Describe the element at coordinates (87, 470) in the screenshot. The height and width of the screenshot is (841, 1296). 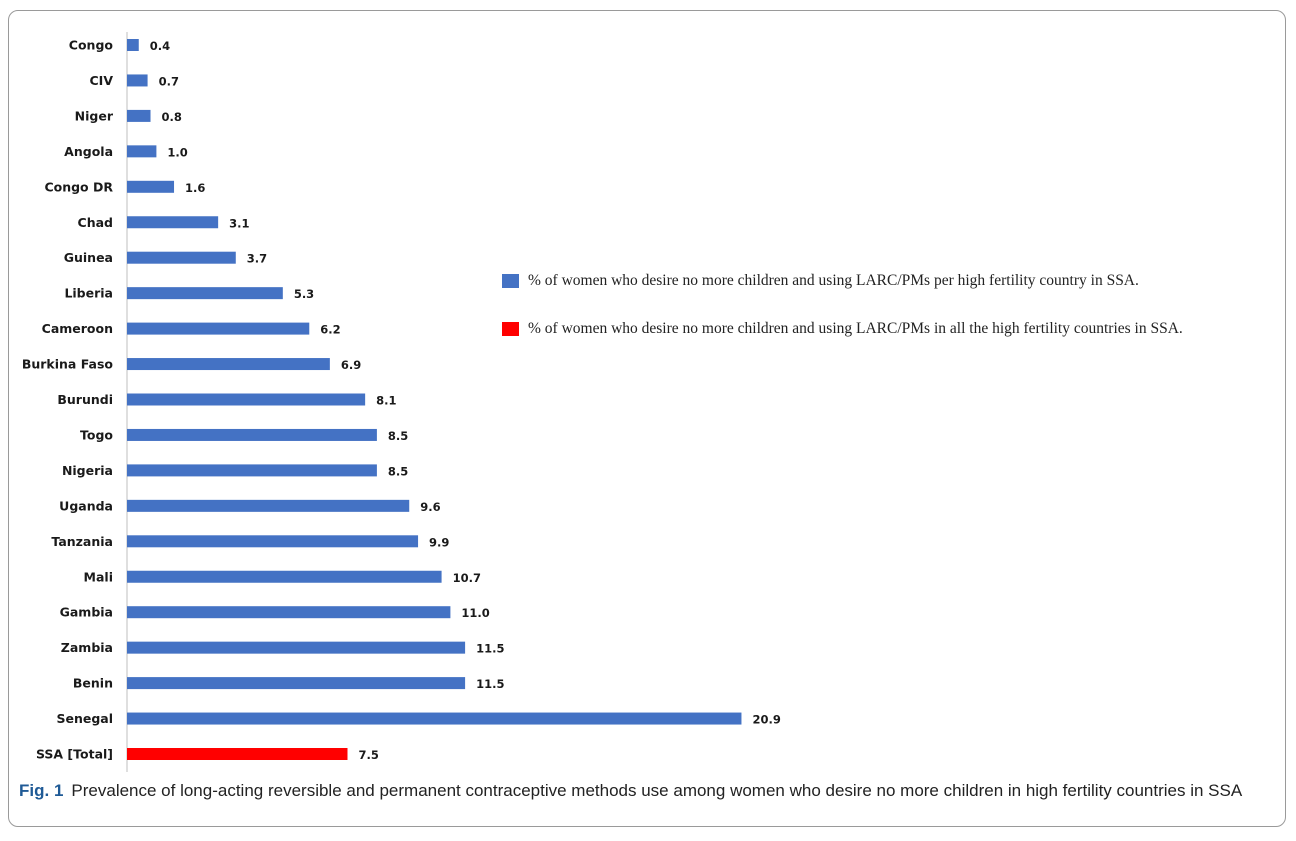
I see `category-label-nigeria: Nigeria` at that location.